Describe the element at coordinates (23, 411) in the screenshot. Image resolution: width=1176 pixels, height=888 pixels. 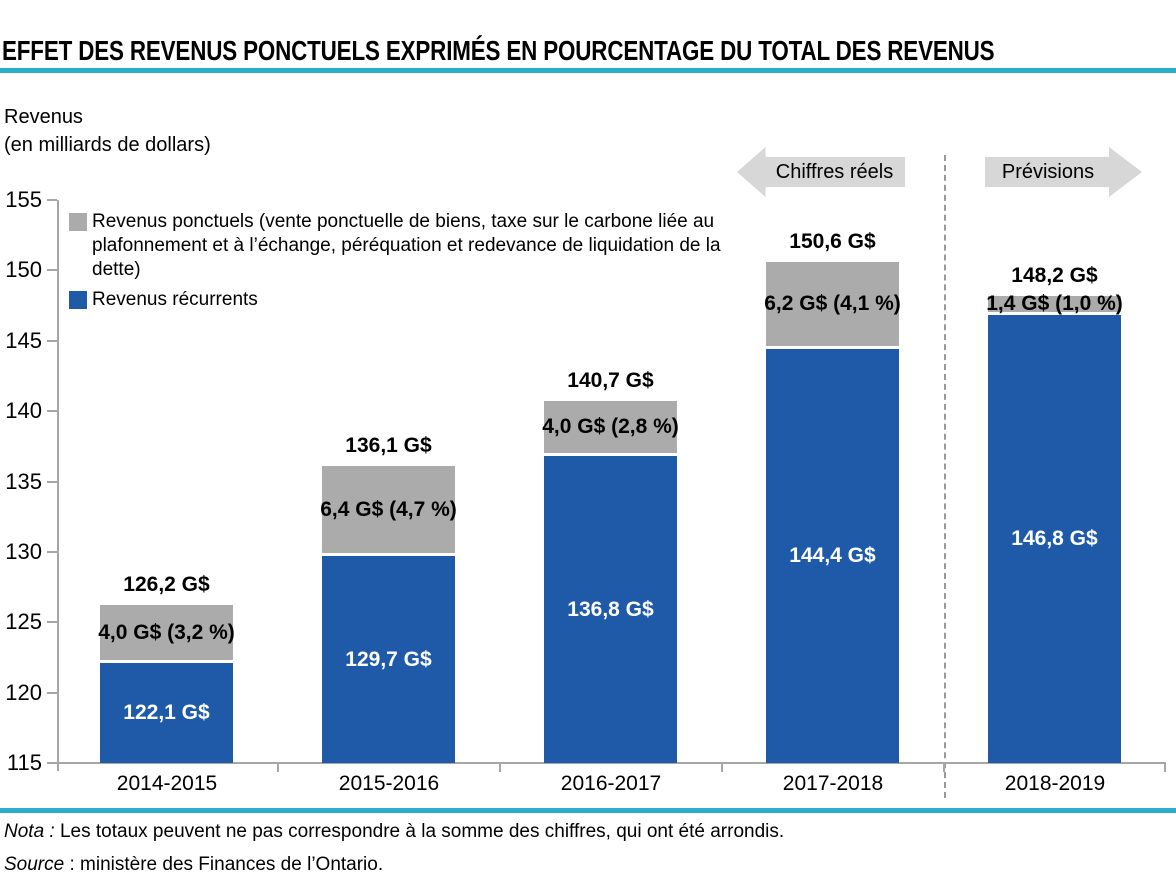
I see `y-tick-label: 140` at that location.